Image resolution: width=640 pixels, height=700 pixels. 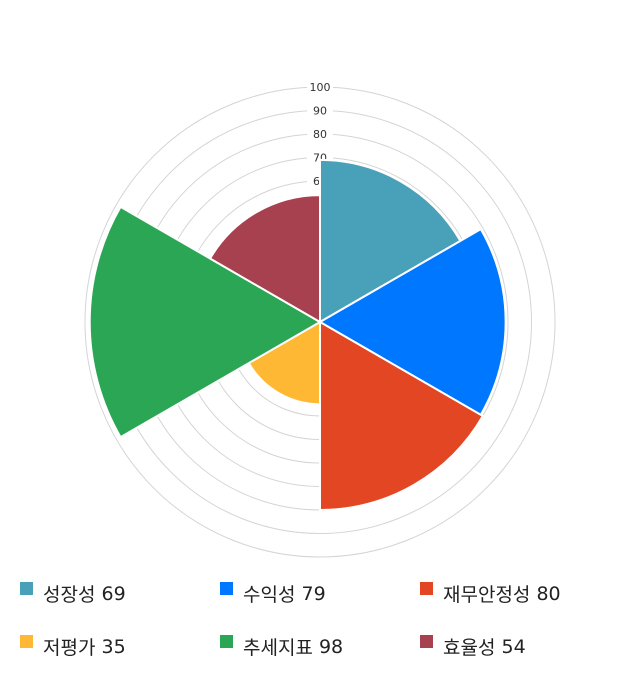 I want to click on legend-label: 효율성, so click(x=469, y=648).